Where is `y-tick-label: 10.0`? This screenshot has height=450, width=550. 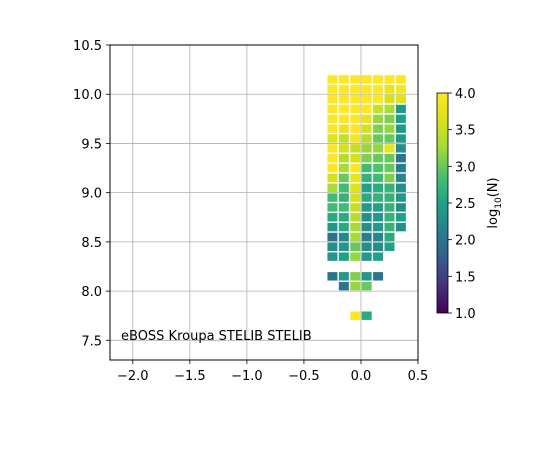
y-tick-label: 10.0 is located at coordinates (87, 95).